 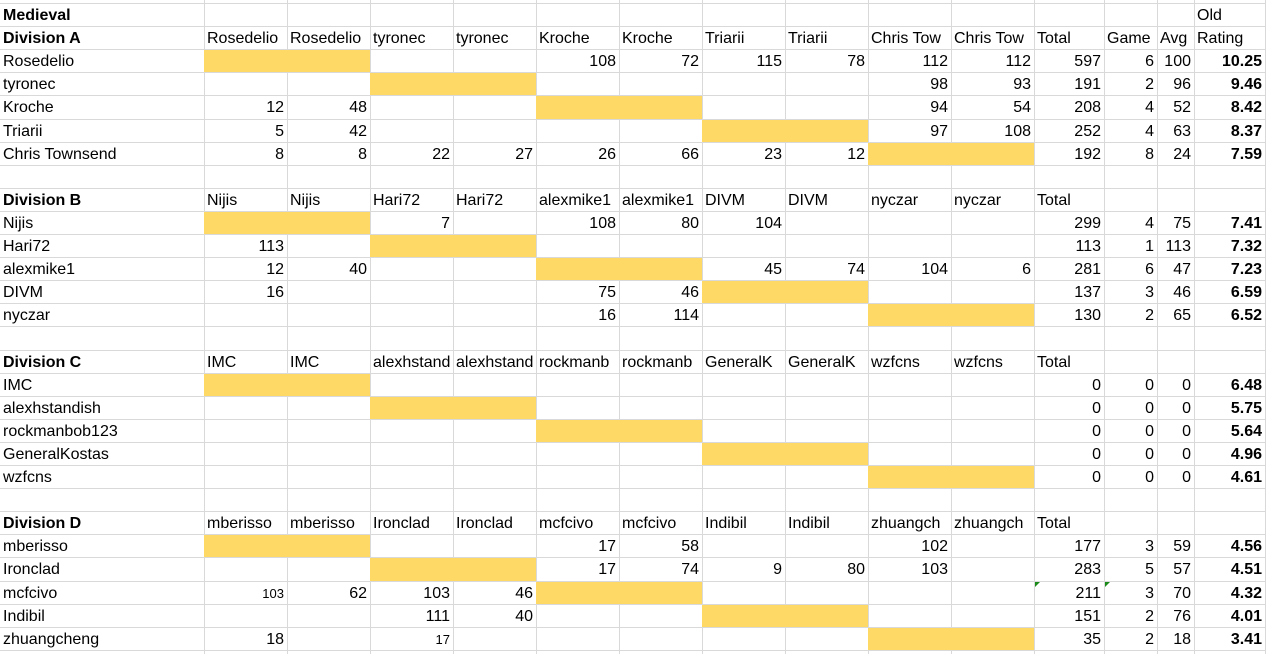 I want to click on player-name: Ironclad, so click(x=31, y=569).